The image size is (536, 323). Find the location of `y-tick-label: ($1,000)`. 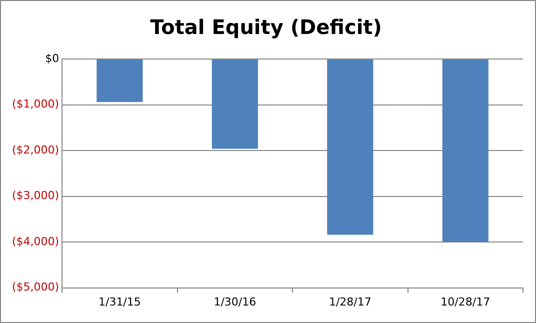

y-tick-label: ($1,000) is located at coordinates (36, 104).